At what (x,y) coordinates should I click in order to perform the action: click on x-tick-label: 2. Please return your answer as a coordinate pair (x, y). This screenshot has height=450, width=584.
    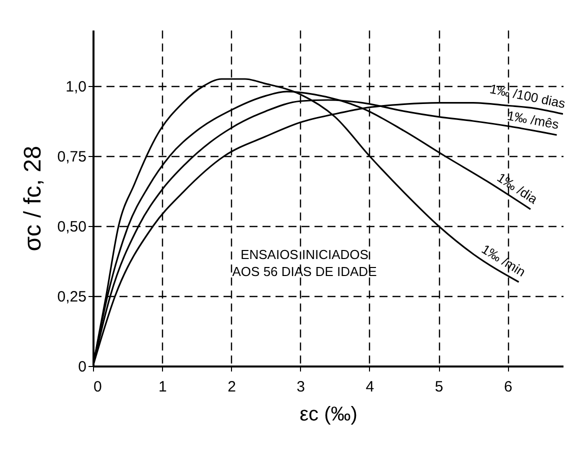
    Looking at the image, I should click on (232, 387).